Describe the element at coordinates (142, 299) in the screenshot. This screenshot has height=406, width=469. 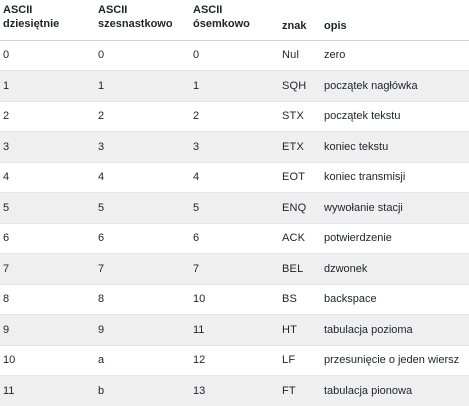
I see `cell-hex: 8` at that location.